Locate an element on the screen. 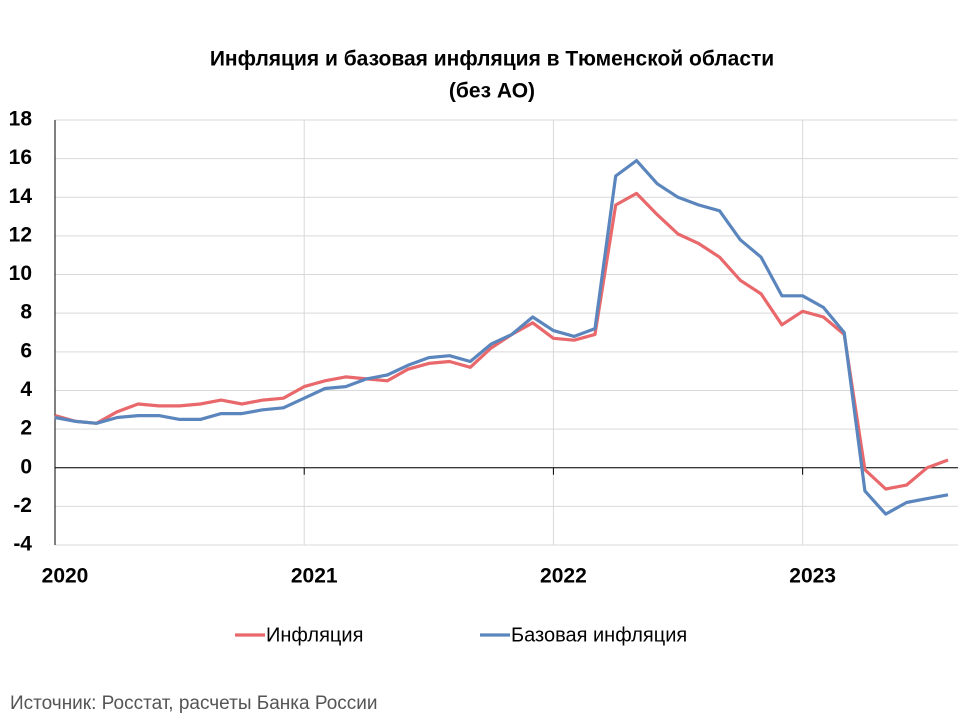 The image size is (960, 720). x-tick-label: 2021 is located at coordinates (314, 576).